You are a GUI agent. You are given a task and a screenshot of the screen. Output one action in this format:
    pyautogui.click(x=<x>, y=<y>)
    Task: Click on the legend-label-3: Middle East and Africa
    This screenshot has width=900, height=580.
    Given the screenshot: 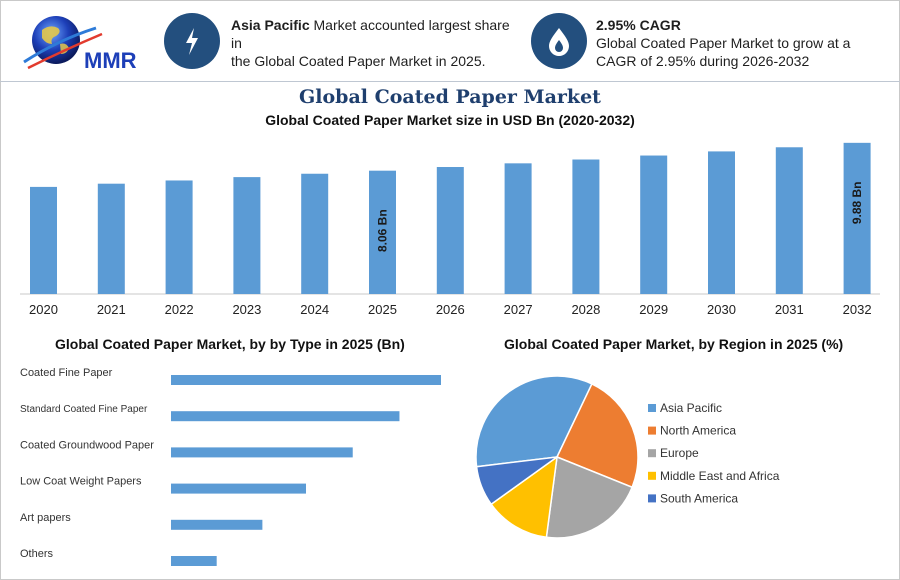 What is the action you would take?
    pyautogui.click(x=720, y=476)
    